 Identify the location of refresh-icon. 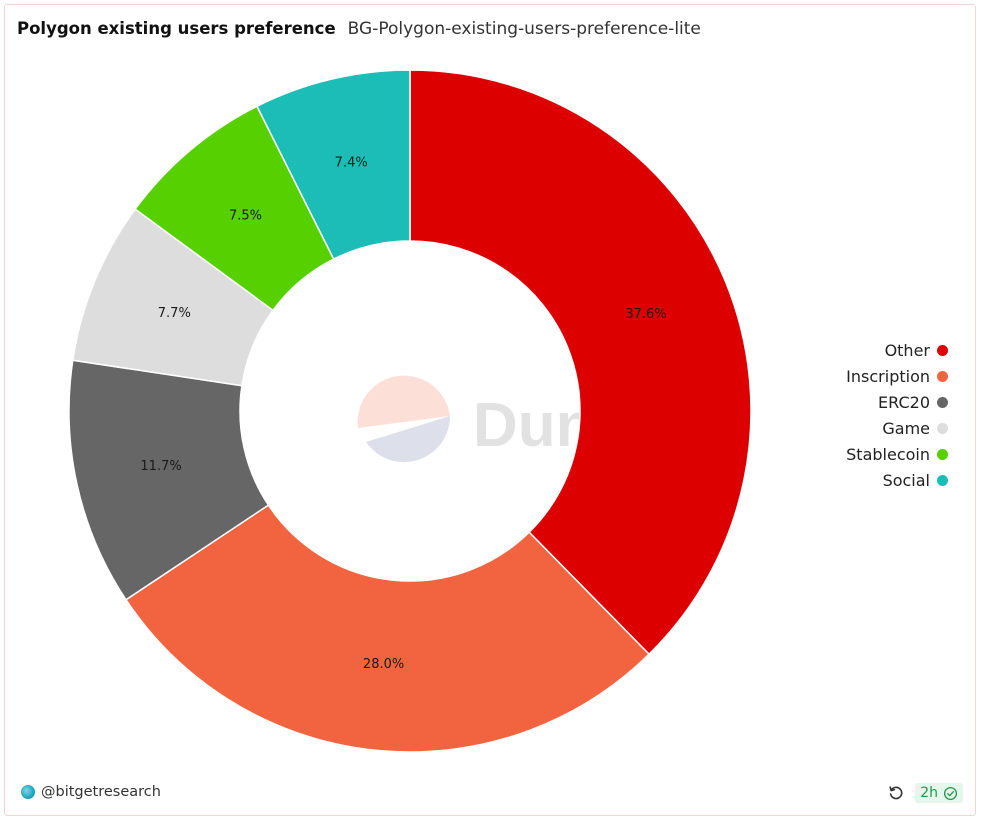
(896, 793).